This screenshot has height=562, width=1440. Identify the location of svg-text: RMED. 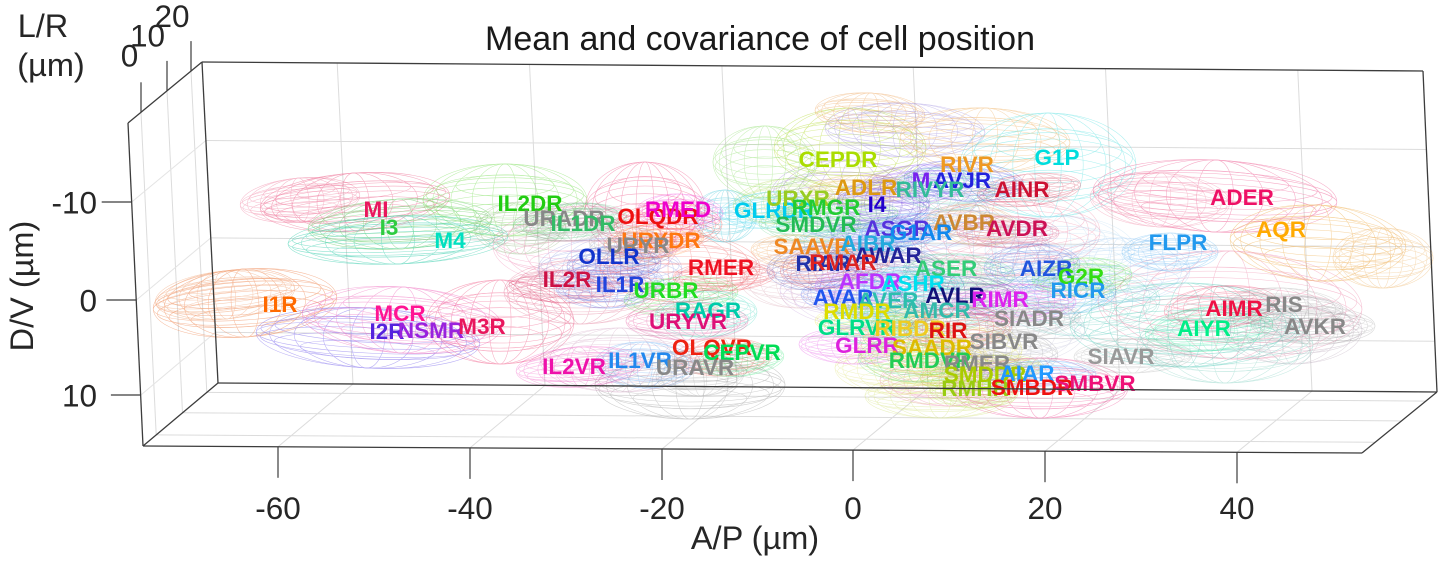
(678, 209).